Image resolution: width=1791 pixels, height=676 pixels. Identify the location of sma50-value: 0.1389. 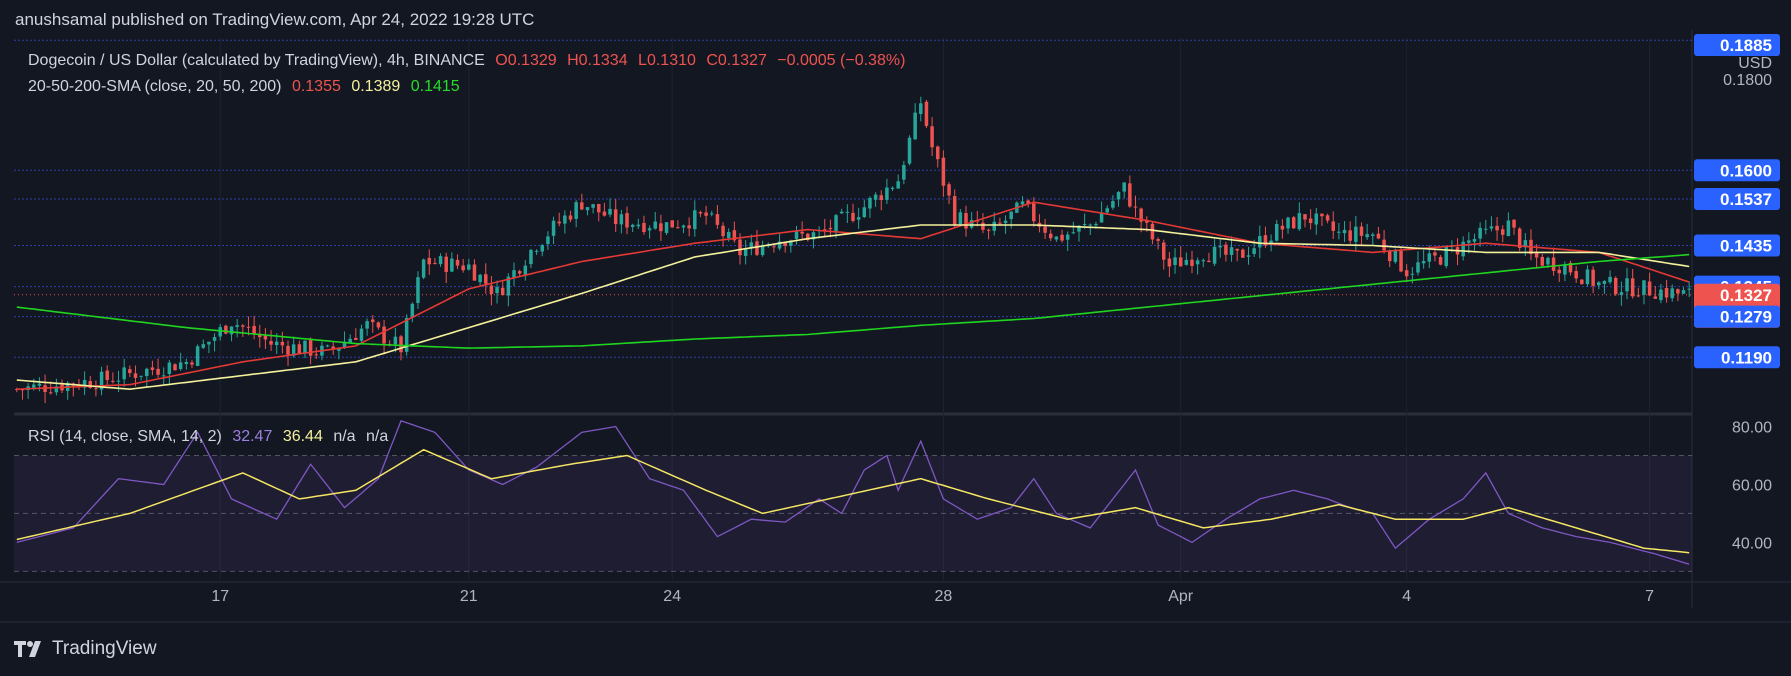
(376, 86).